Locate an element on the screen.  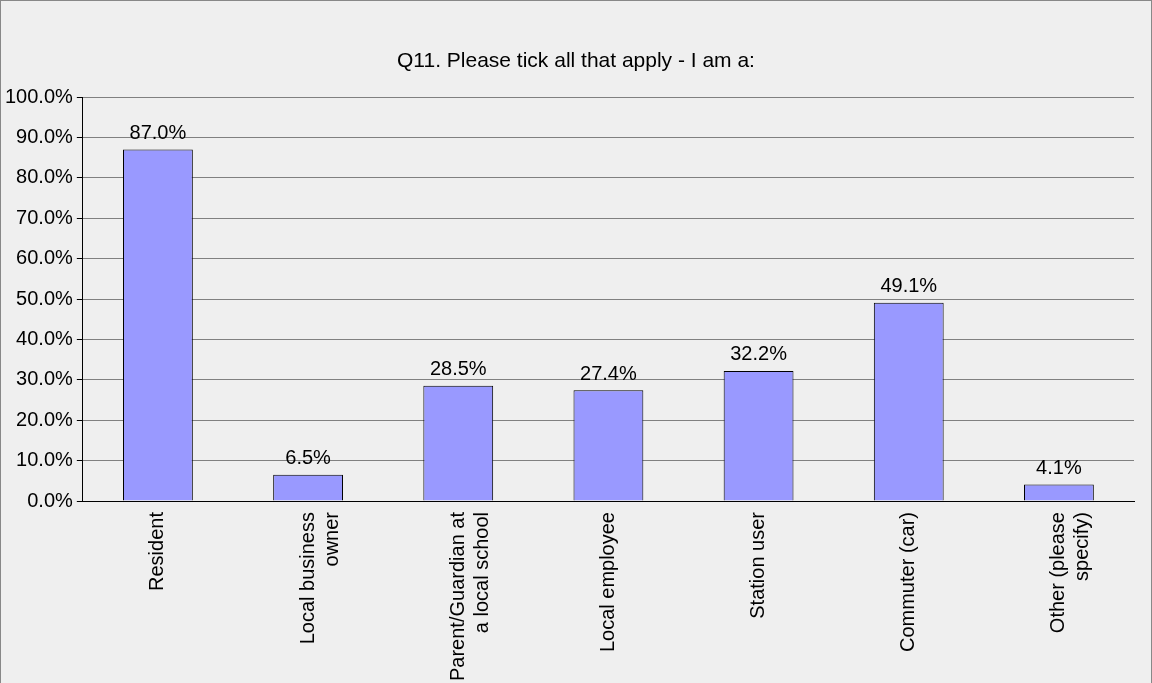
y-tick-label: 70.0% is located at coordinates (45, 216).